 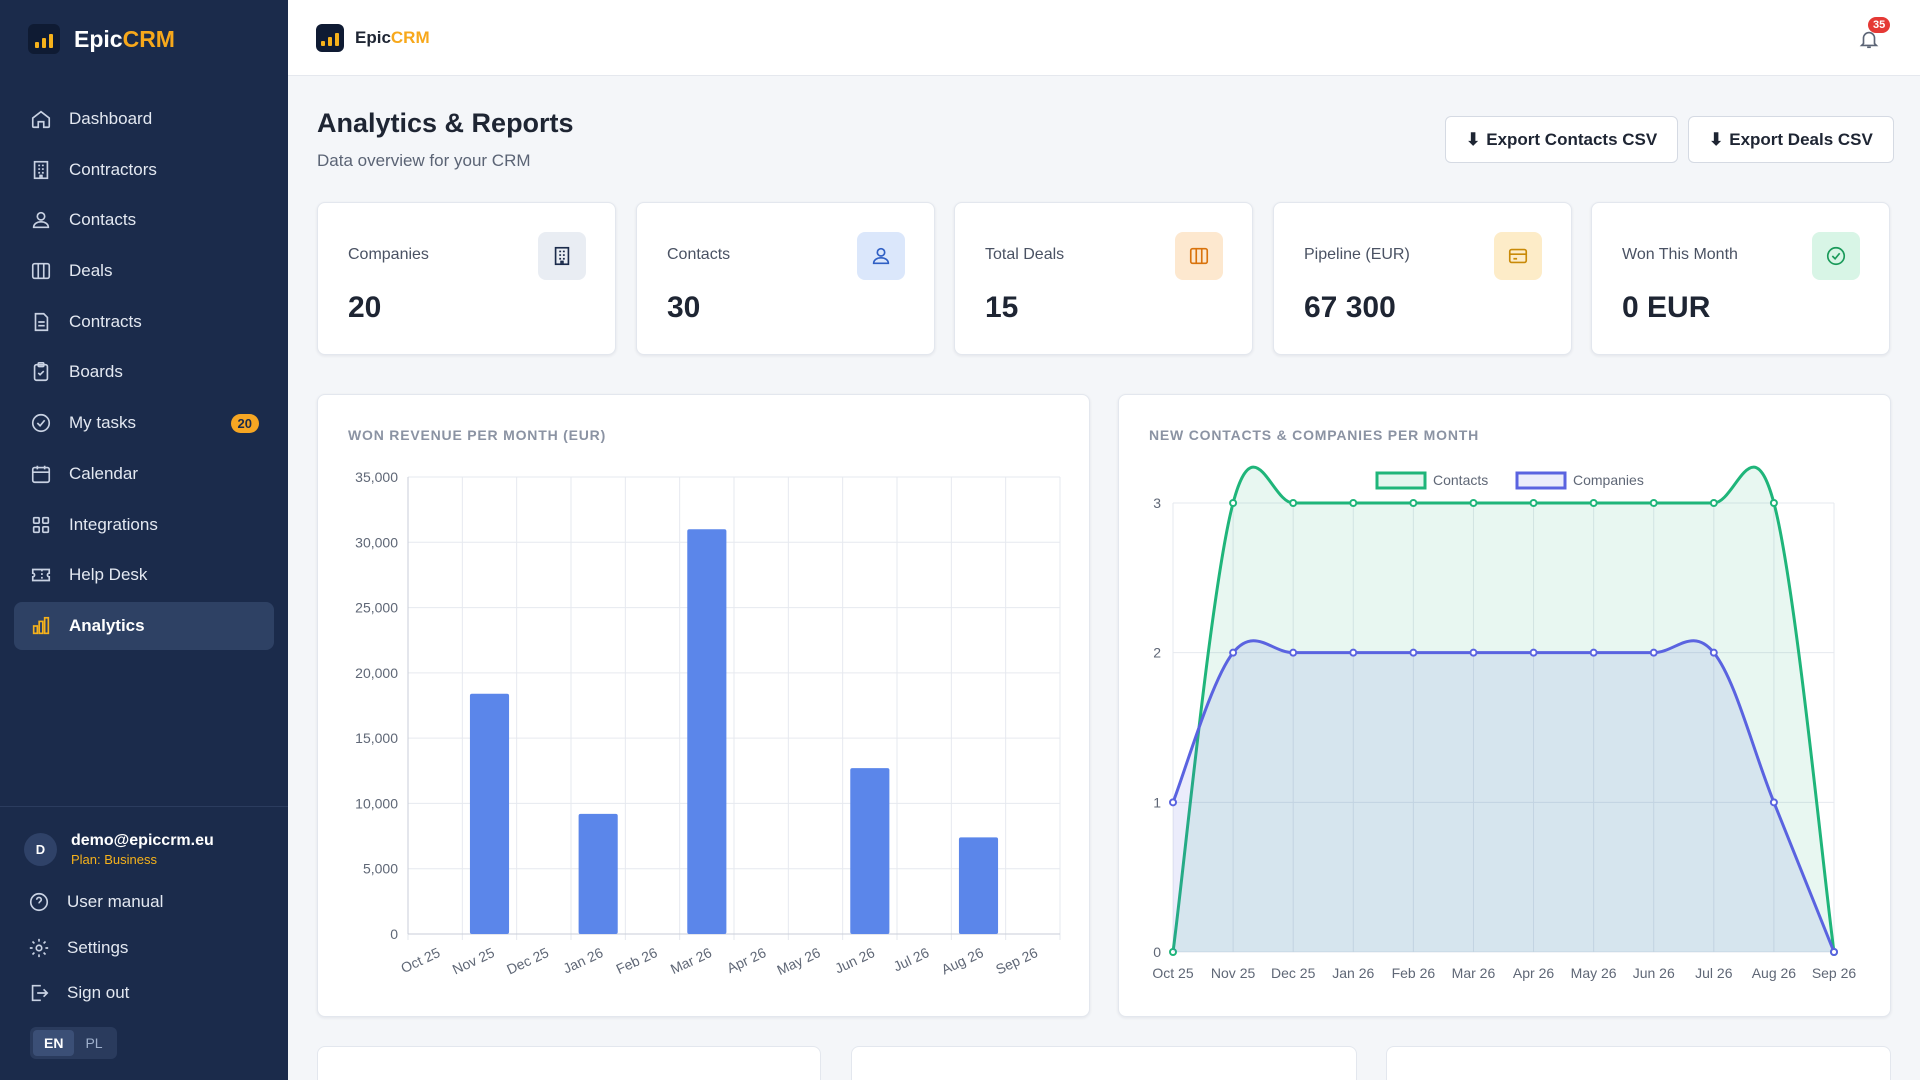 I want to click on x-tick-label: Jun 26, so click(x=1654, y=973).